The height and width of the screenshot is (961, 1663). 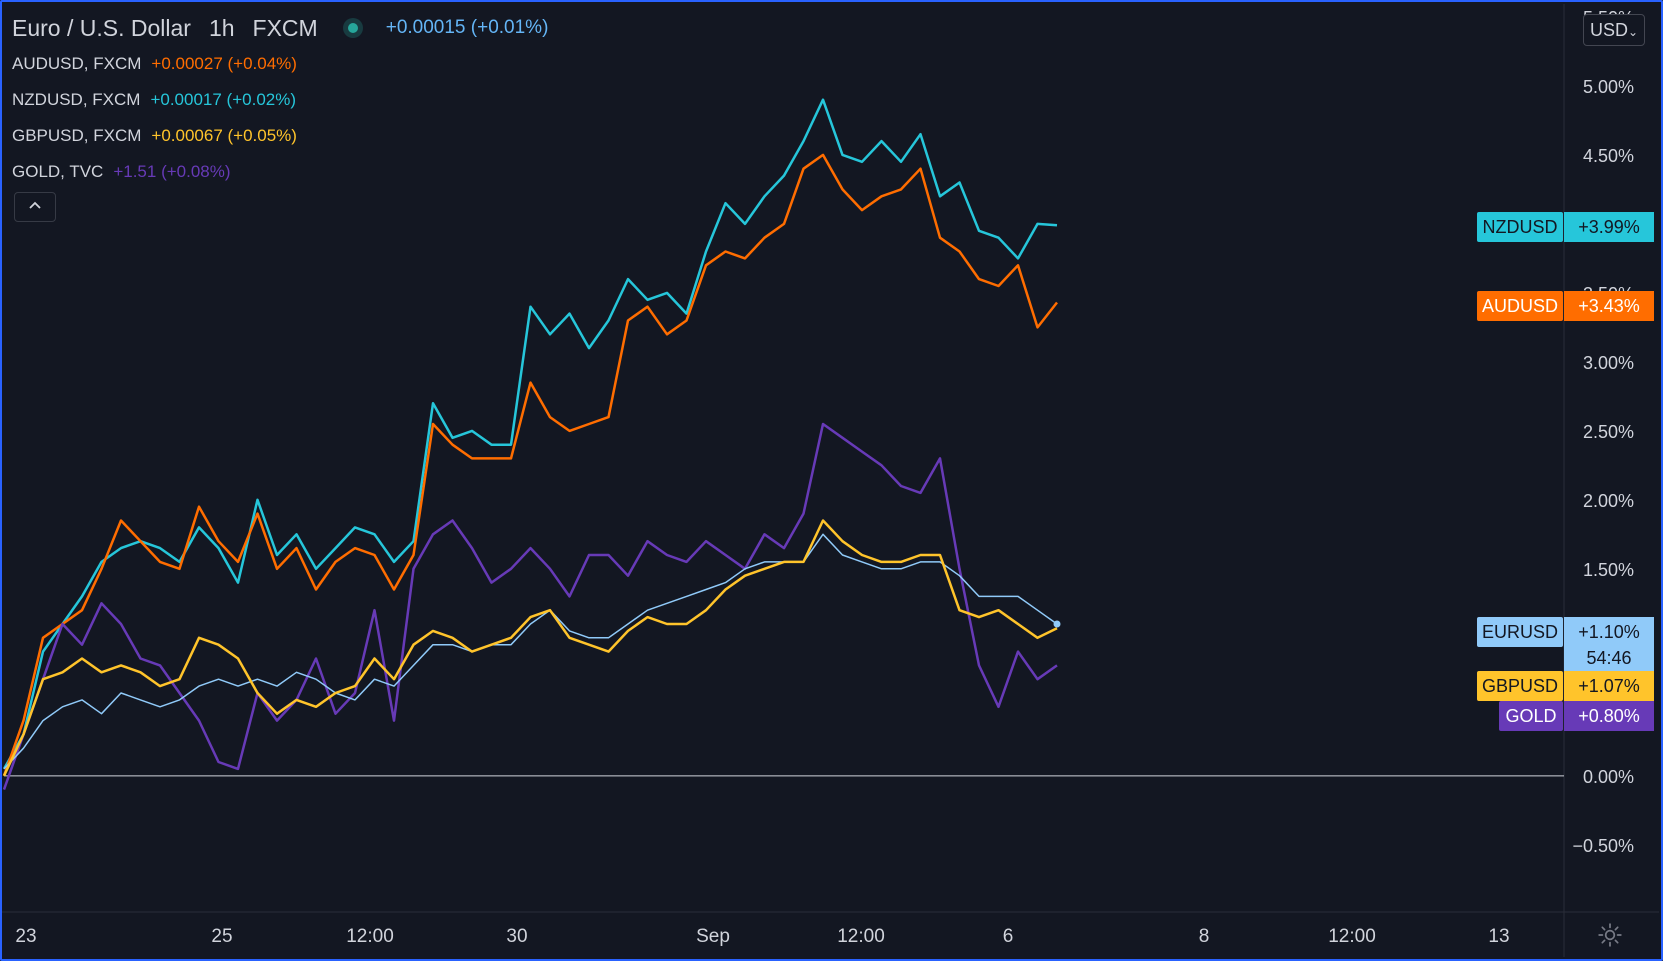 I want to click on last-price-dot, so click(x=1057, y=624).